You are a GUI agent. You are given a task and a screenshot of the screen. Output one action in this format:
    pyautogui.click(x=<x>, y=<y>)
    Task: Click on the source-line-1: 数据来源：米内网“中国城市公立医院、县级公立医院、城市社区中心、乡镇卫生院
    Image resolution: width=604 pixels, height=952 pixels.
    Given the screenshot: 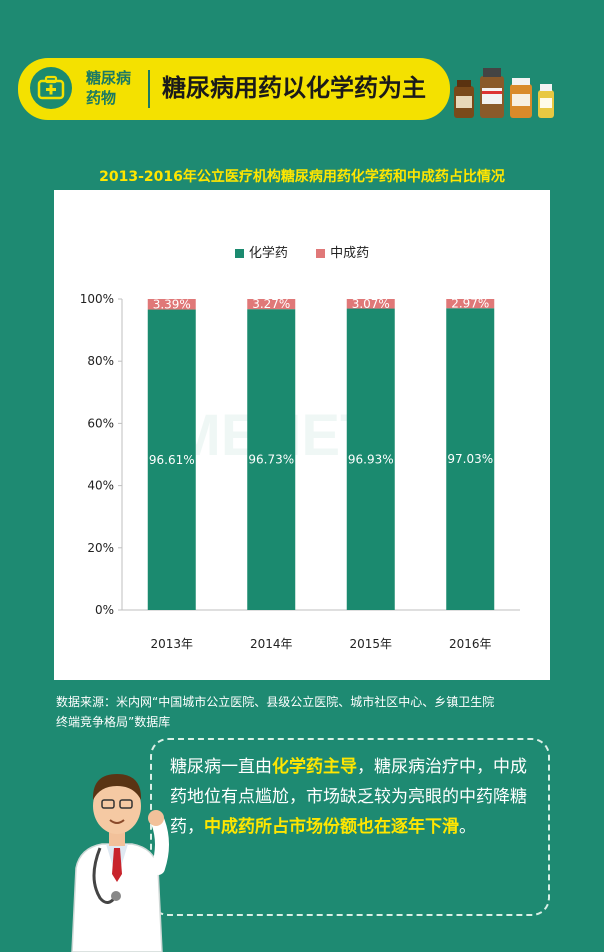 What is the action you would take?
    pyautogui.click(x=275, y=702)
    